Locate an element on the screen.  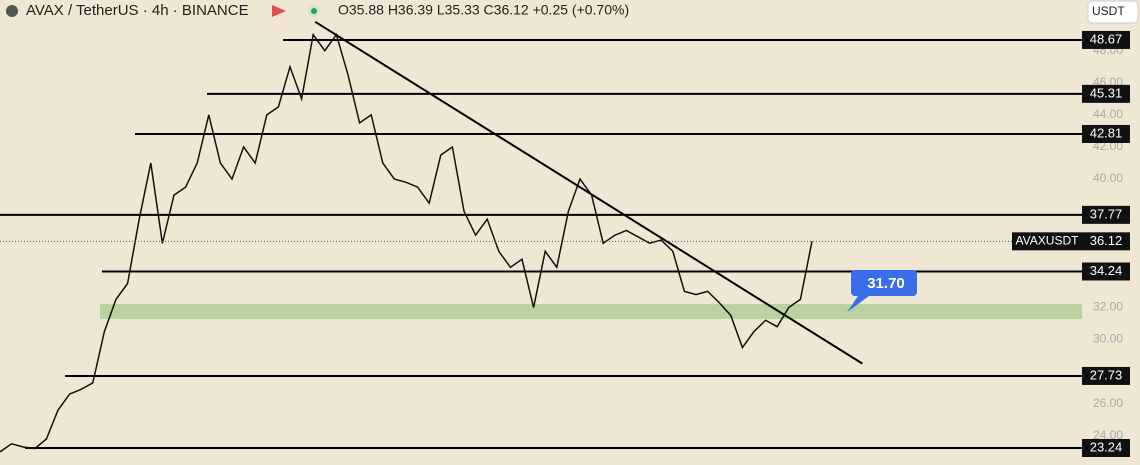
level-label: 42.81 is located at coordinates (1106, 132).